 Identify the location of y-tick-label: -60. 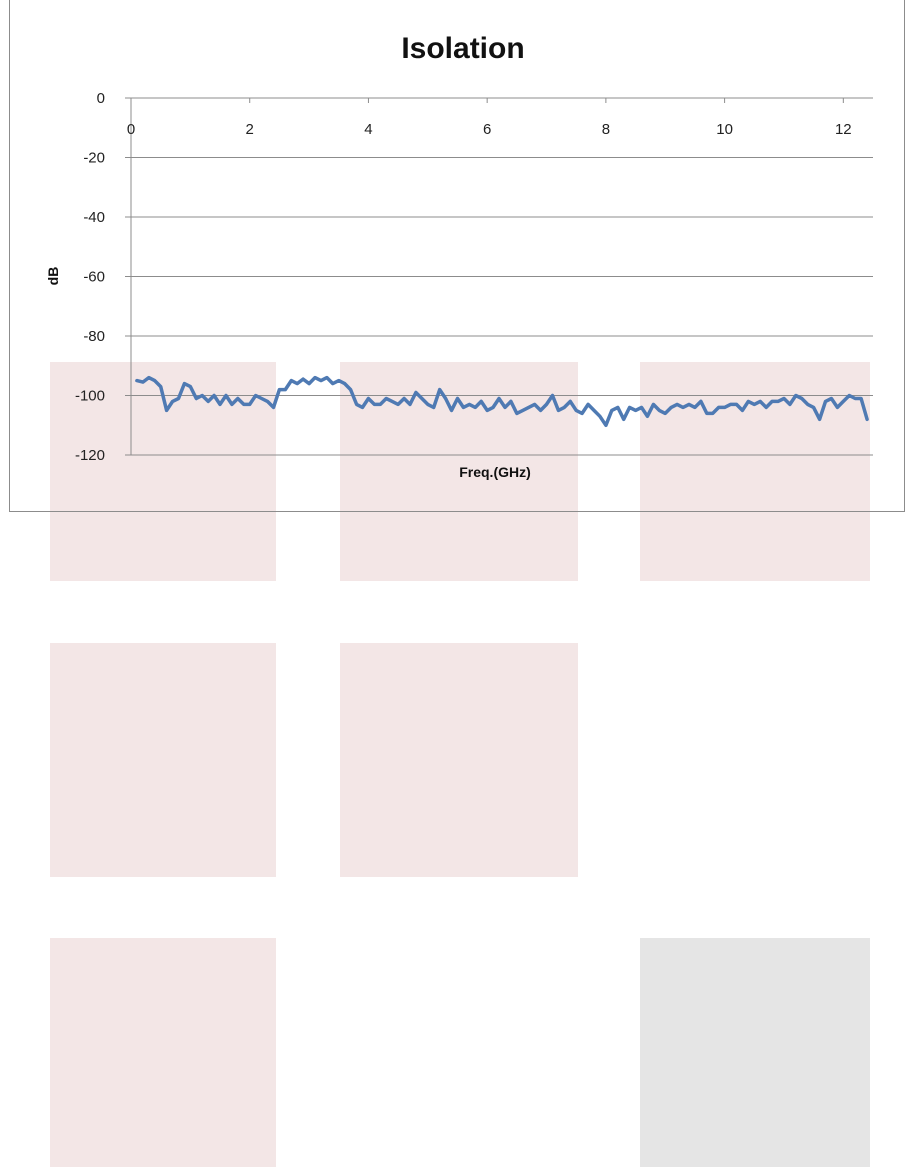
(94, 277).